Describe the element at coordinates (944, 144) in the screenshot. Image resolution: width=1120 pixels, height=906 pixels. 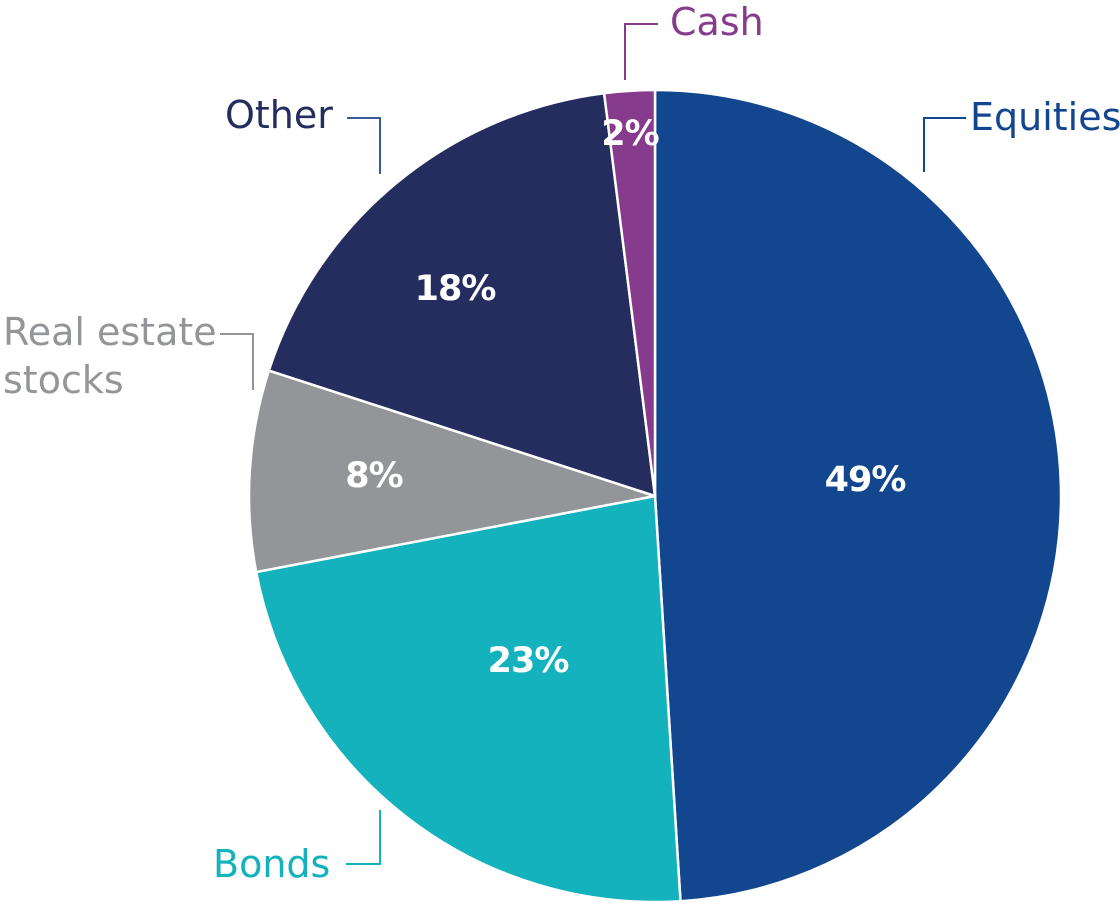
I see `leader-line-equities` at that location.